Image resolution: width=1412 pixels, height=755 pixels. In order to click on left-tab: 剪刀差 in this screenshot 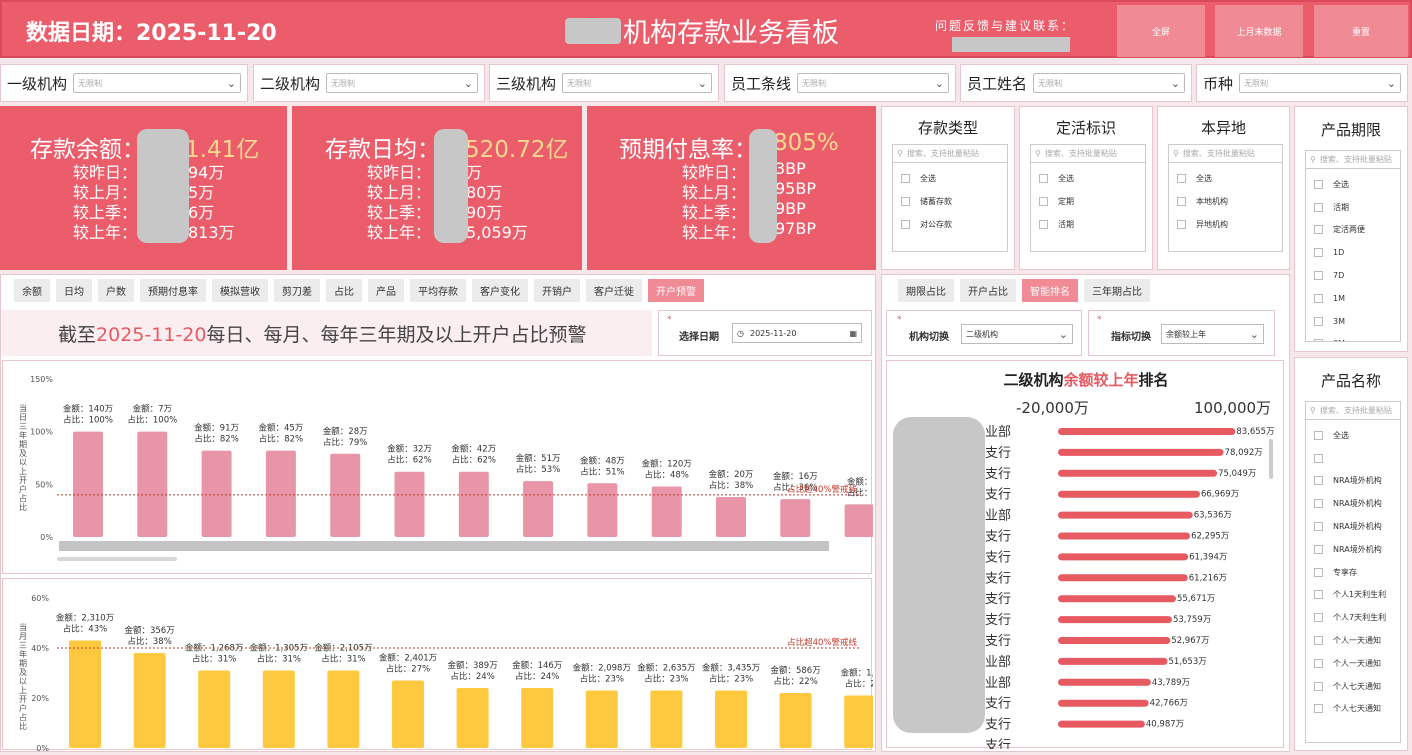, I will do `click(297, 290)`.